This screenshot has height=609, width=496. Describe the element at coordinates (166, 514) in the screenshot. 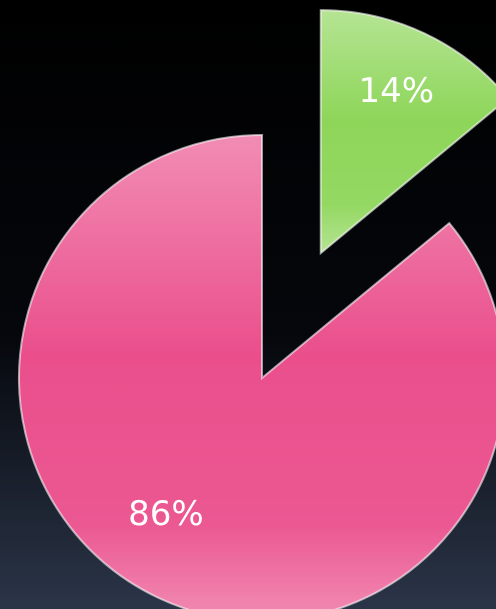

I see `slice-label: 86%` at that location.